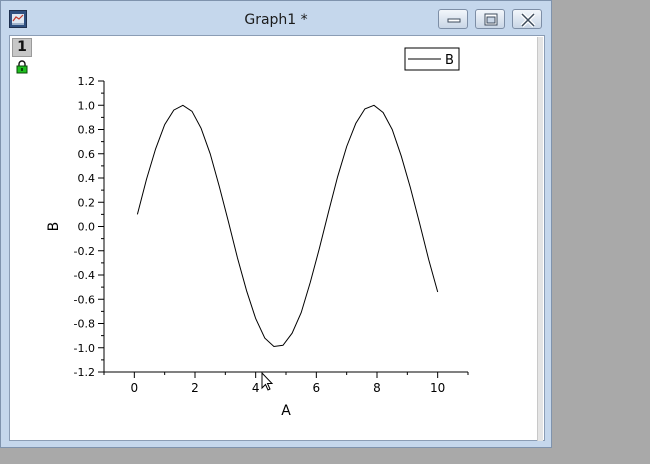 Image resolution: width=650 pixels, height=464 pixels. What do you see at coordinates (54, 227) in the screenshot?
I see `y-axis-label: B` at bounding box center [54, 227].